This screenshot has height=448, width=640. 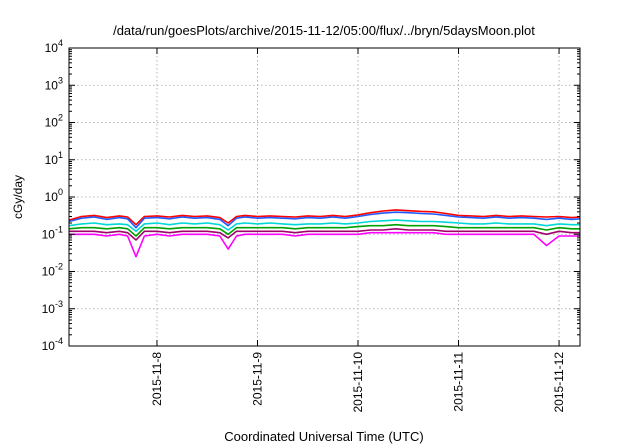 What do you see at coordinates (54, 195) in the screenshot?
I see `y-tick-label: 10⁰` at bounding box center [54, 195].